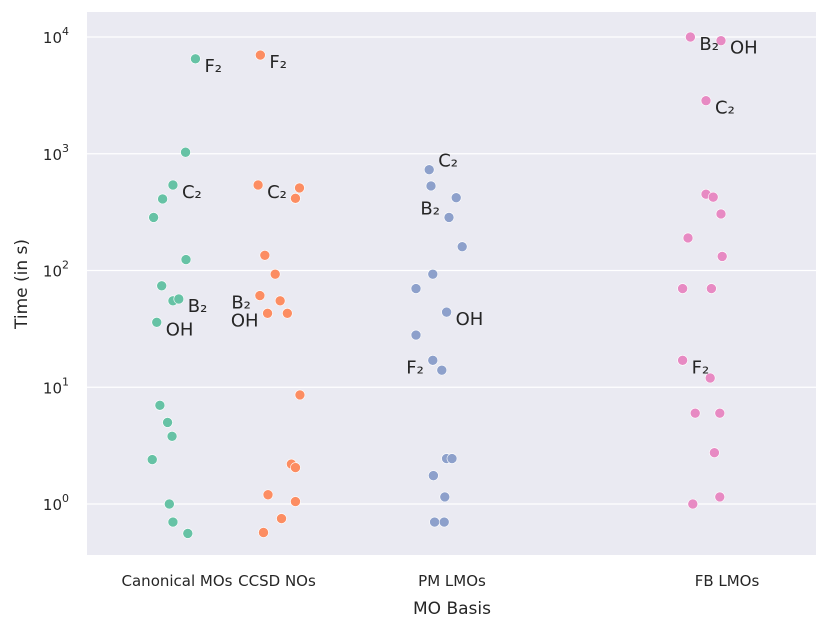  What do you see at coordinates (177, 581) in the screenshot?
I see `x-tick-label: Canonical MOs` at bounding box center [177, 581].